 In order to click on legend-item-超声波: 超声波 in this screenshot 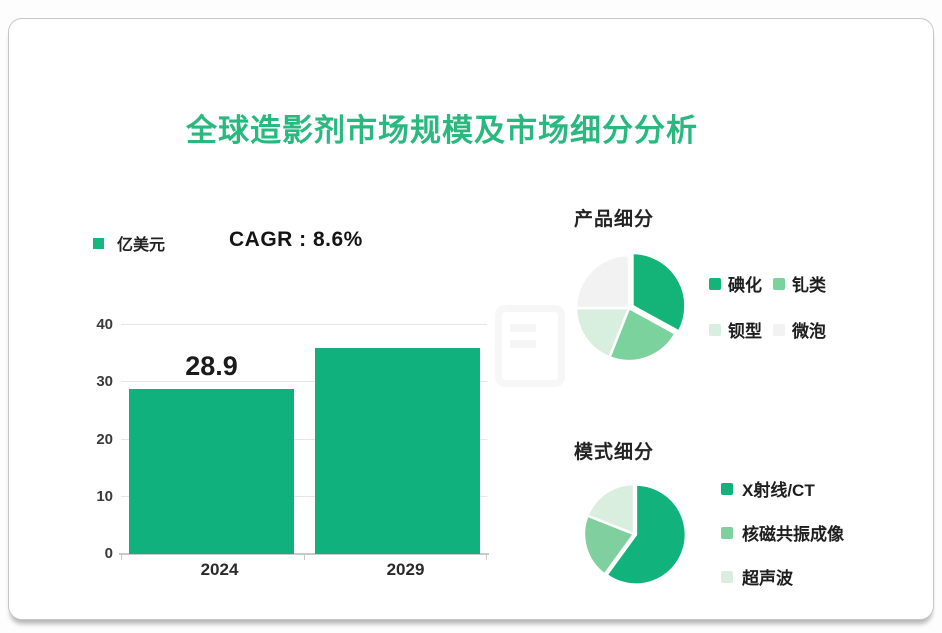, I will do `click(782, 576)`.